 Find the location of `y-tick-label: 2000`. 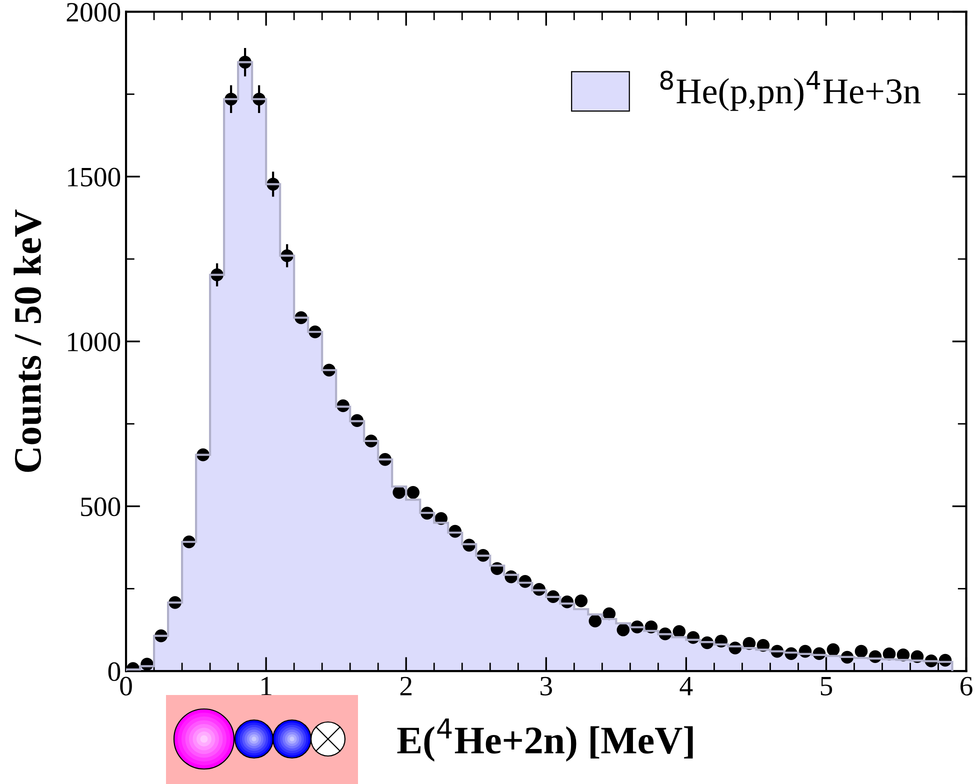

y-tick-label: 2000 is located at coordinates (93, 12).